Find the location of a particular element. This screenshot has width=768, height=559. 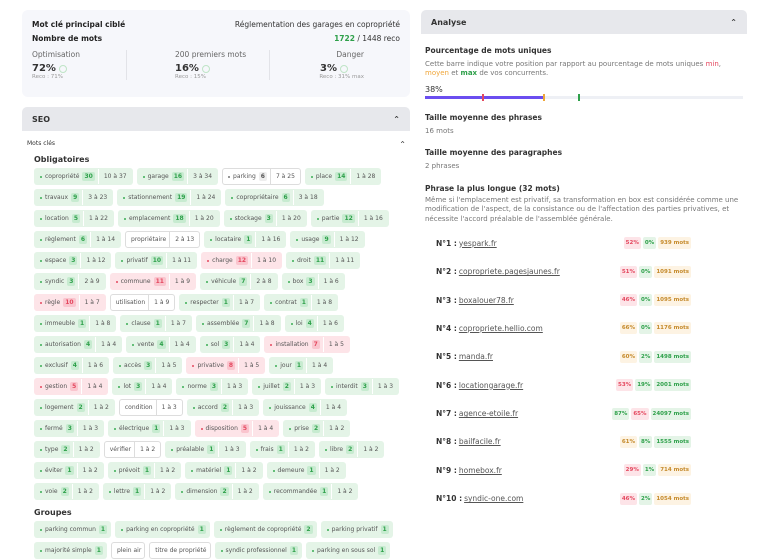

competitor-link: homebox.fr is located at coordinates (480, 470).